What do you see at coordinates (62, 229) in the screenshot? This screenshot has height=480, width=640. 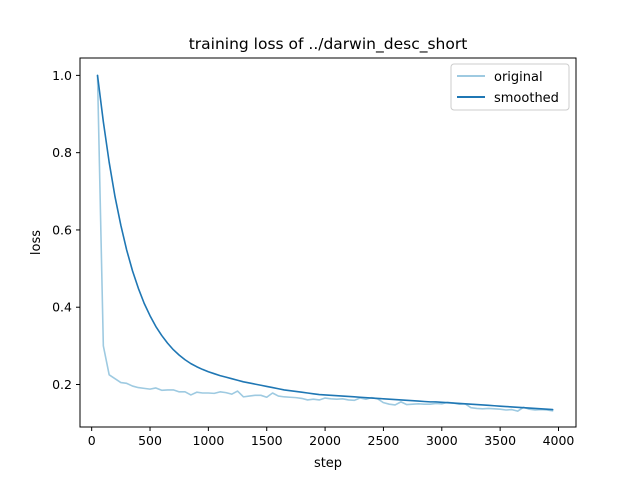 I see `y-tick-label: 0.6` at bounding box center [62, 229].